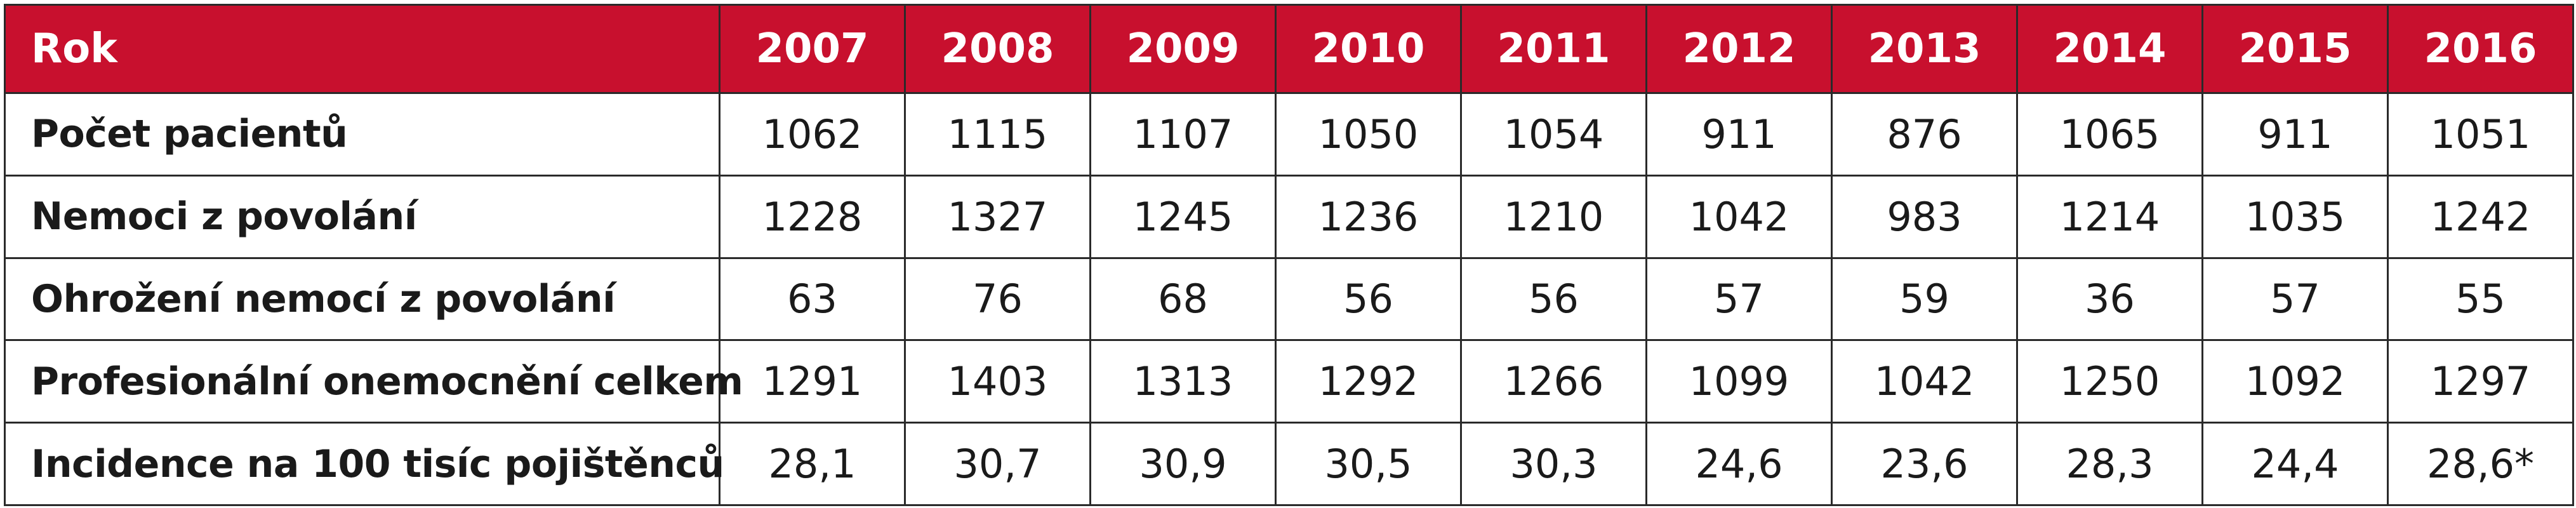 The image size is (2576, 508). I want to click on value-cell: 1062, so click(812, 134).